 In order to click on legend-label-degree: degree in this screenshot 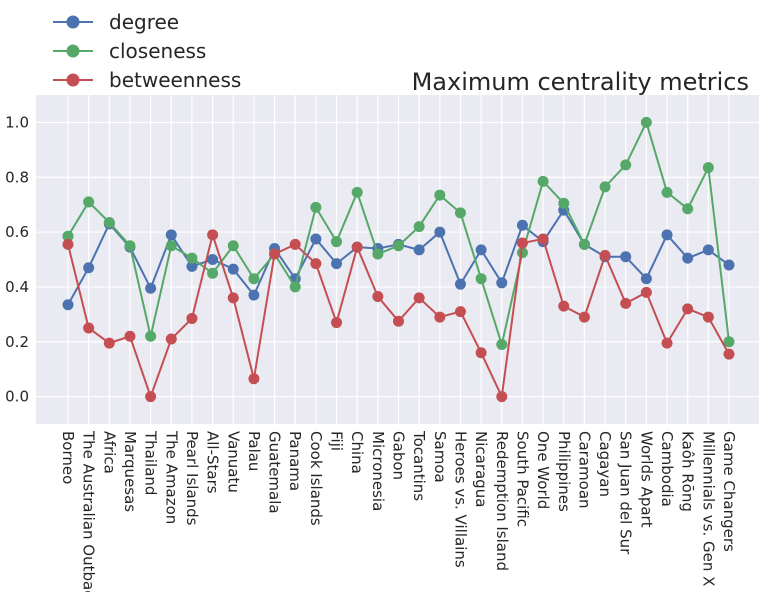, I will do `click(144, 22)`.